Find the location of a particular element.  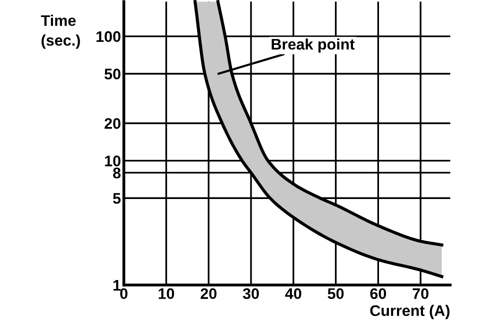

y-tick-label: 100 is located at coordinates (108, 36).